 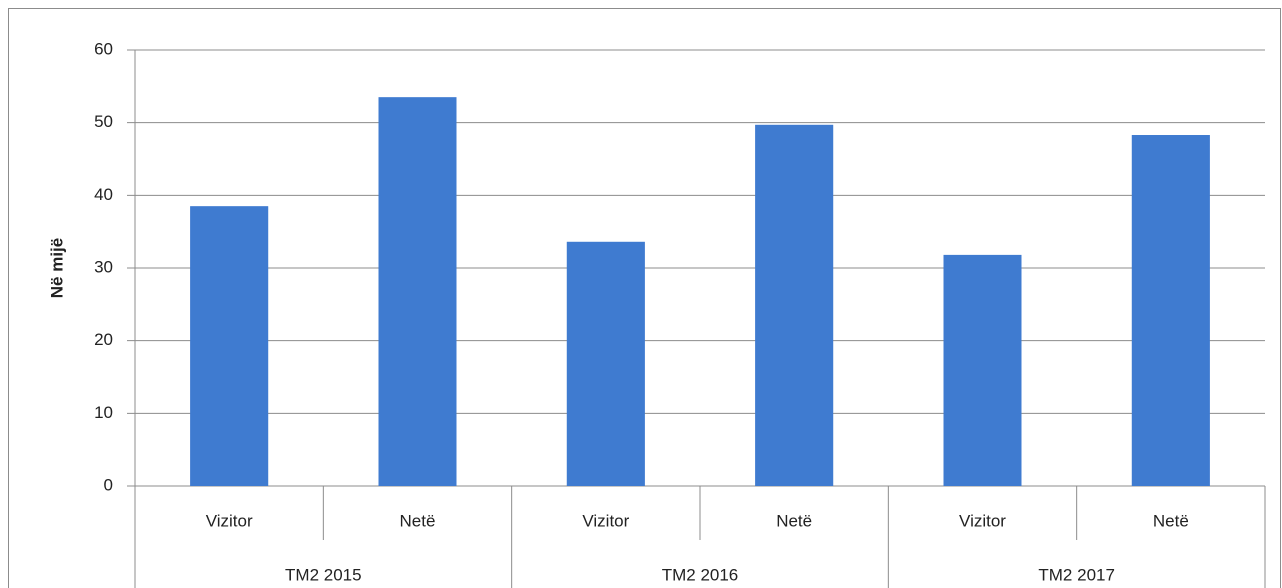 I want to click on y-axis-label: Në mijë, so click(x=56, y=268).